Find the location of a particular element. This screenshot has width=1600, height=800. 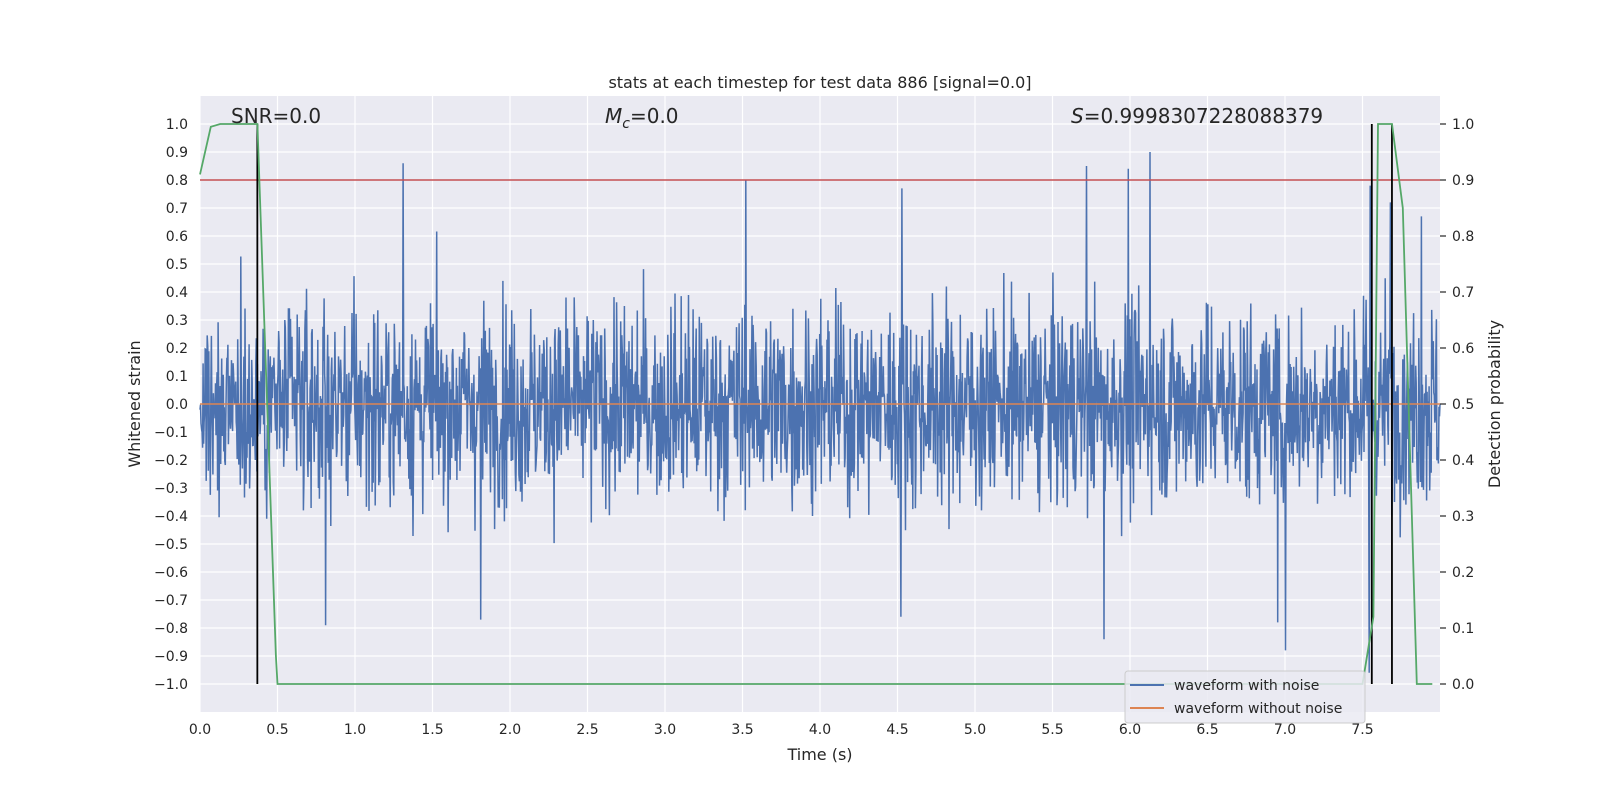

x-tick-label: 4.5 is located at coordinates (897, 730).